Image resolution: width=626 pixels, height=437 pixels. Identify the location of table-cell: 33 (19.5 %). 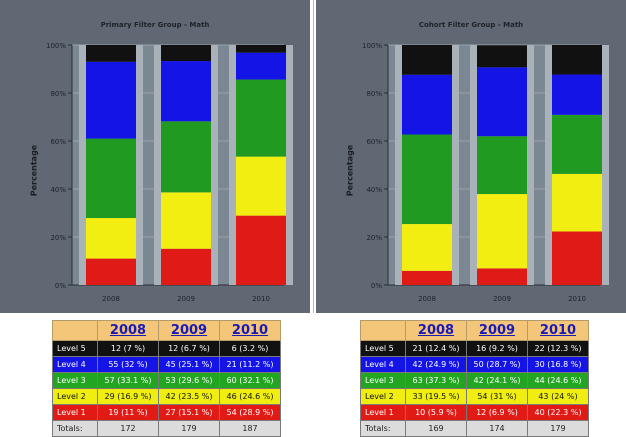
(436, 397).